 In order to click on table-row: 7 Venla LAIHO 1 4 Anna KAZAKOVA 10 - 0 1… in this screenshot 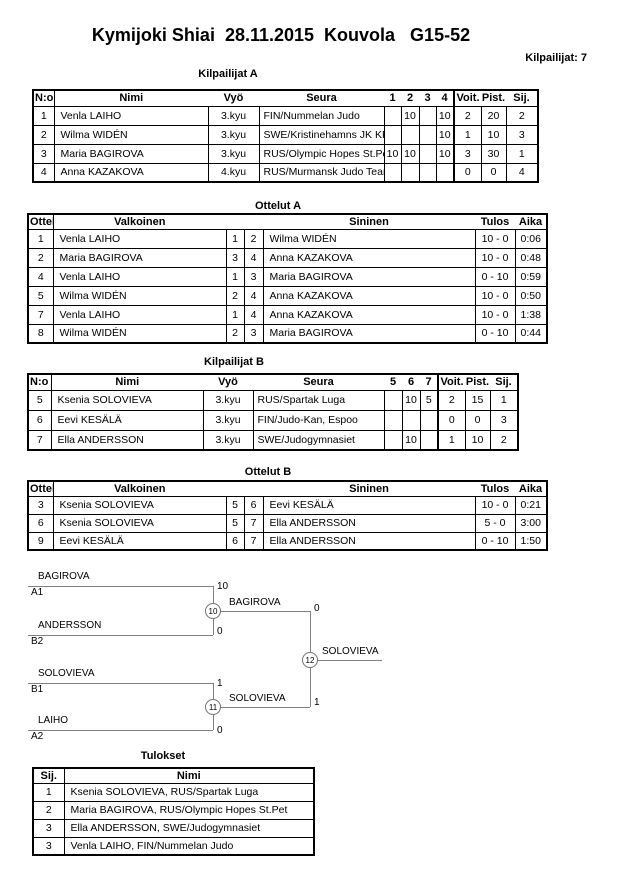, I will do `click(287, 314)`.